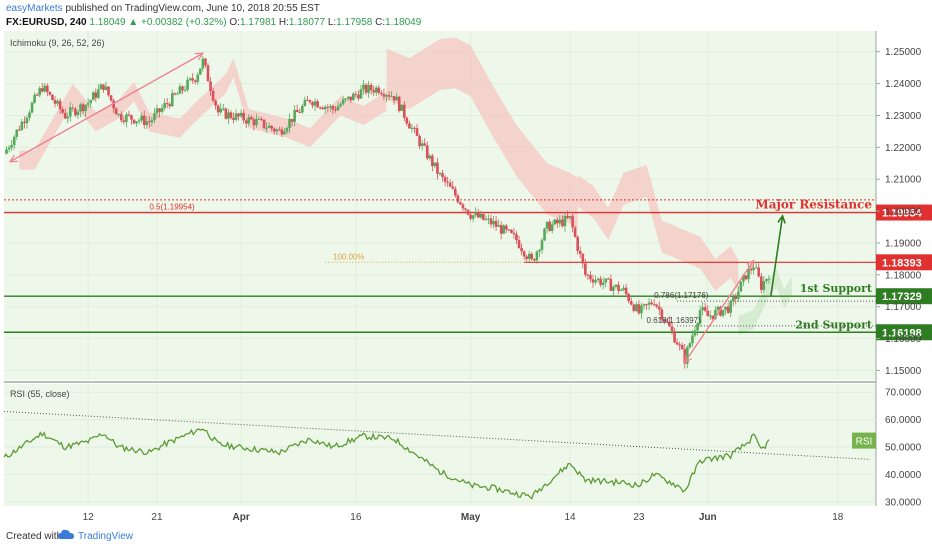  Describe the element at coordinates (106, 107) in the screenshot. I see `trend-arrow-down` at that location.